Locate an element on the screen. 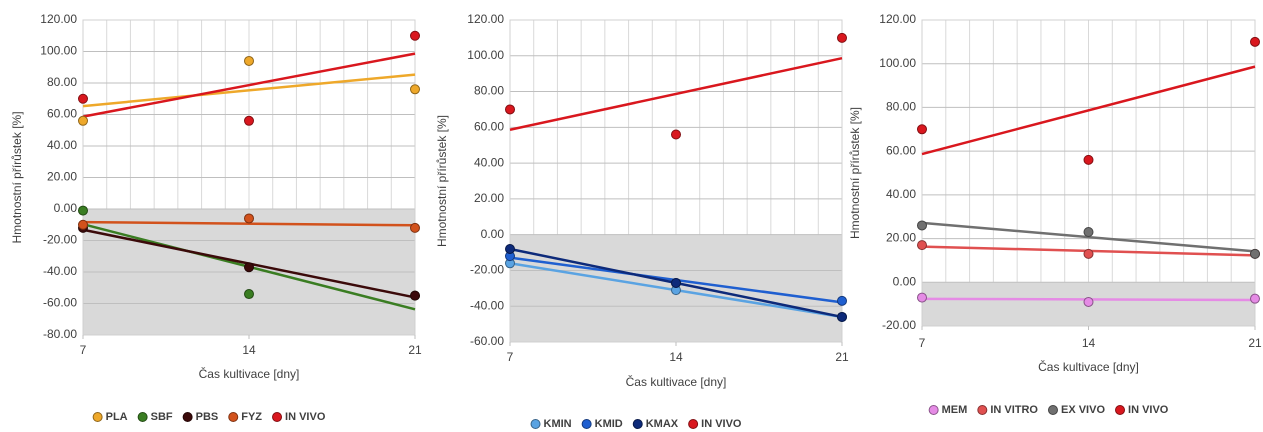  y-tick-label: -80.00 is located at coordinates (60, 334).